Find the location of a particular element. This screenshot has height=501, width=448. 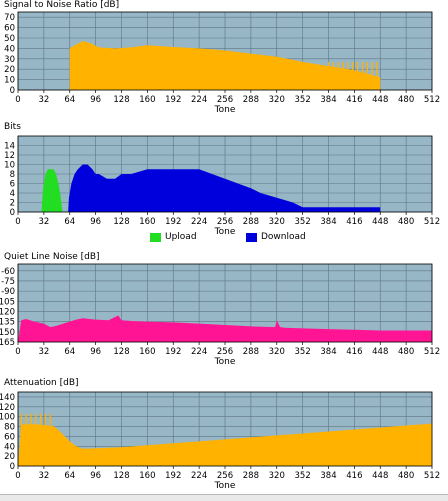

noise-xtick-label: 288 is located at coordinates (251, 352).